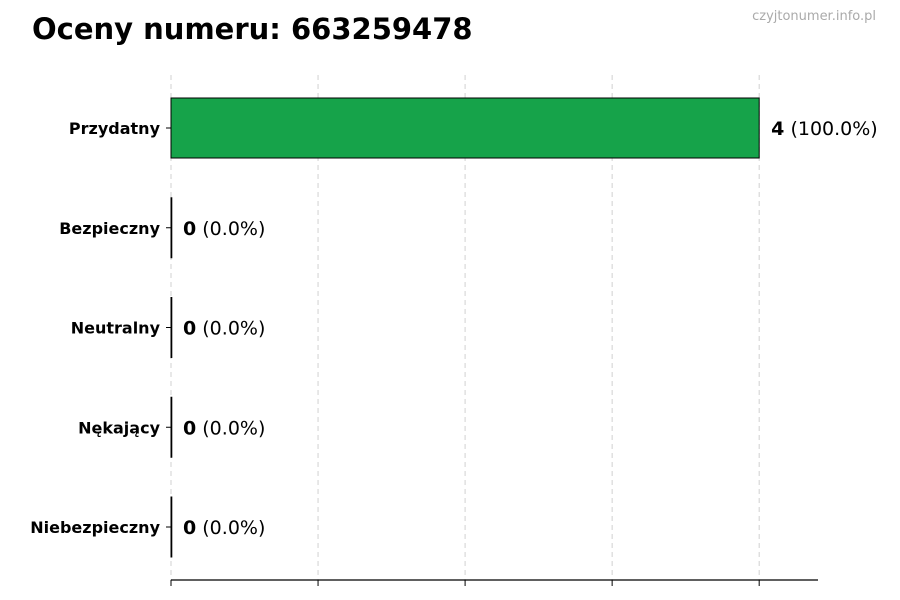  Describe the element at coordinates (777, 129) in the screenshot. I see `data-label-count: 4` at that location.